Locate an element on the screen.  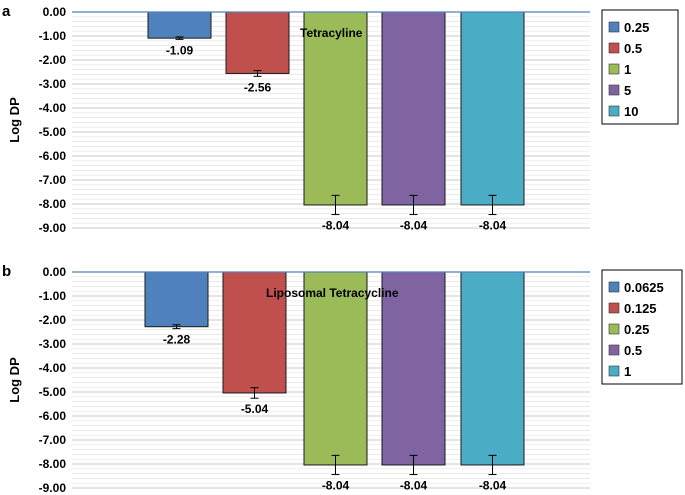
legend-entry: 10 is located at coordinates (631, 111).